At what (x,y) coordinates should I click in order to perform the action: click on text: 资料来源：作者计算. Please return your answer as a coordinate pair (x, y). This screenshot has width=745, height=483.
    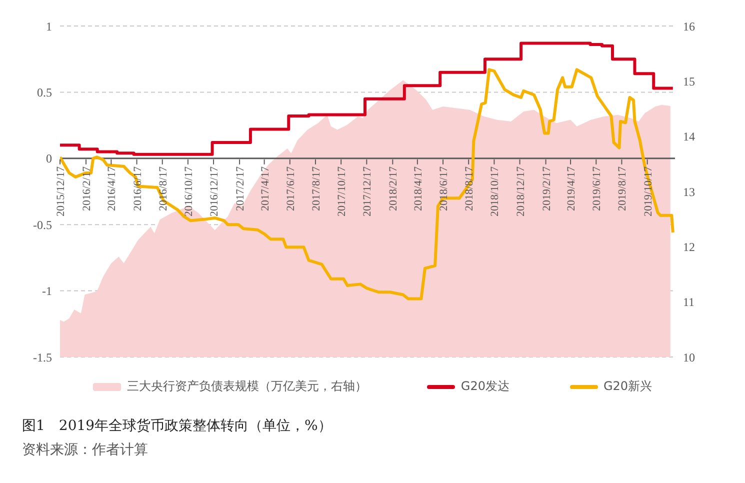
    Looking at the image, I should click on (85, 450).